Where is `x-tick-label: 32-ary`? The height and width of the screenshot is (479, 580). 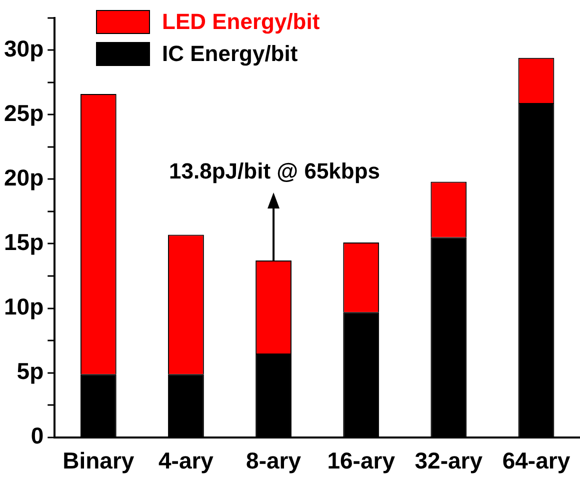
x-tick-label: 32-ary is located at coordinates (448, 461).